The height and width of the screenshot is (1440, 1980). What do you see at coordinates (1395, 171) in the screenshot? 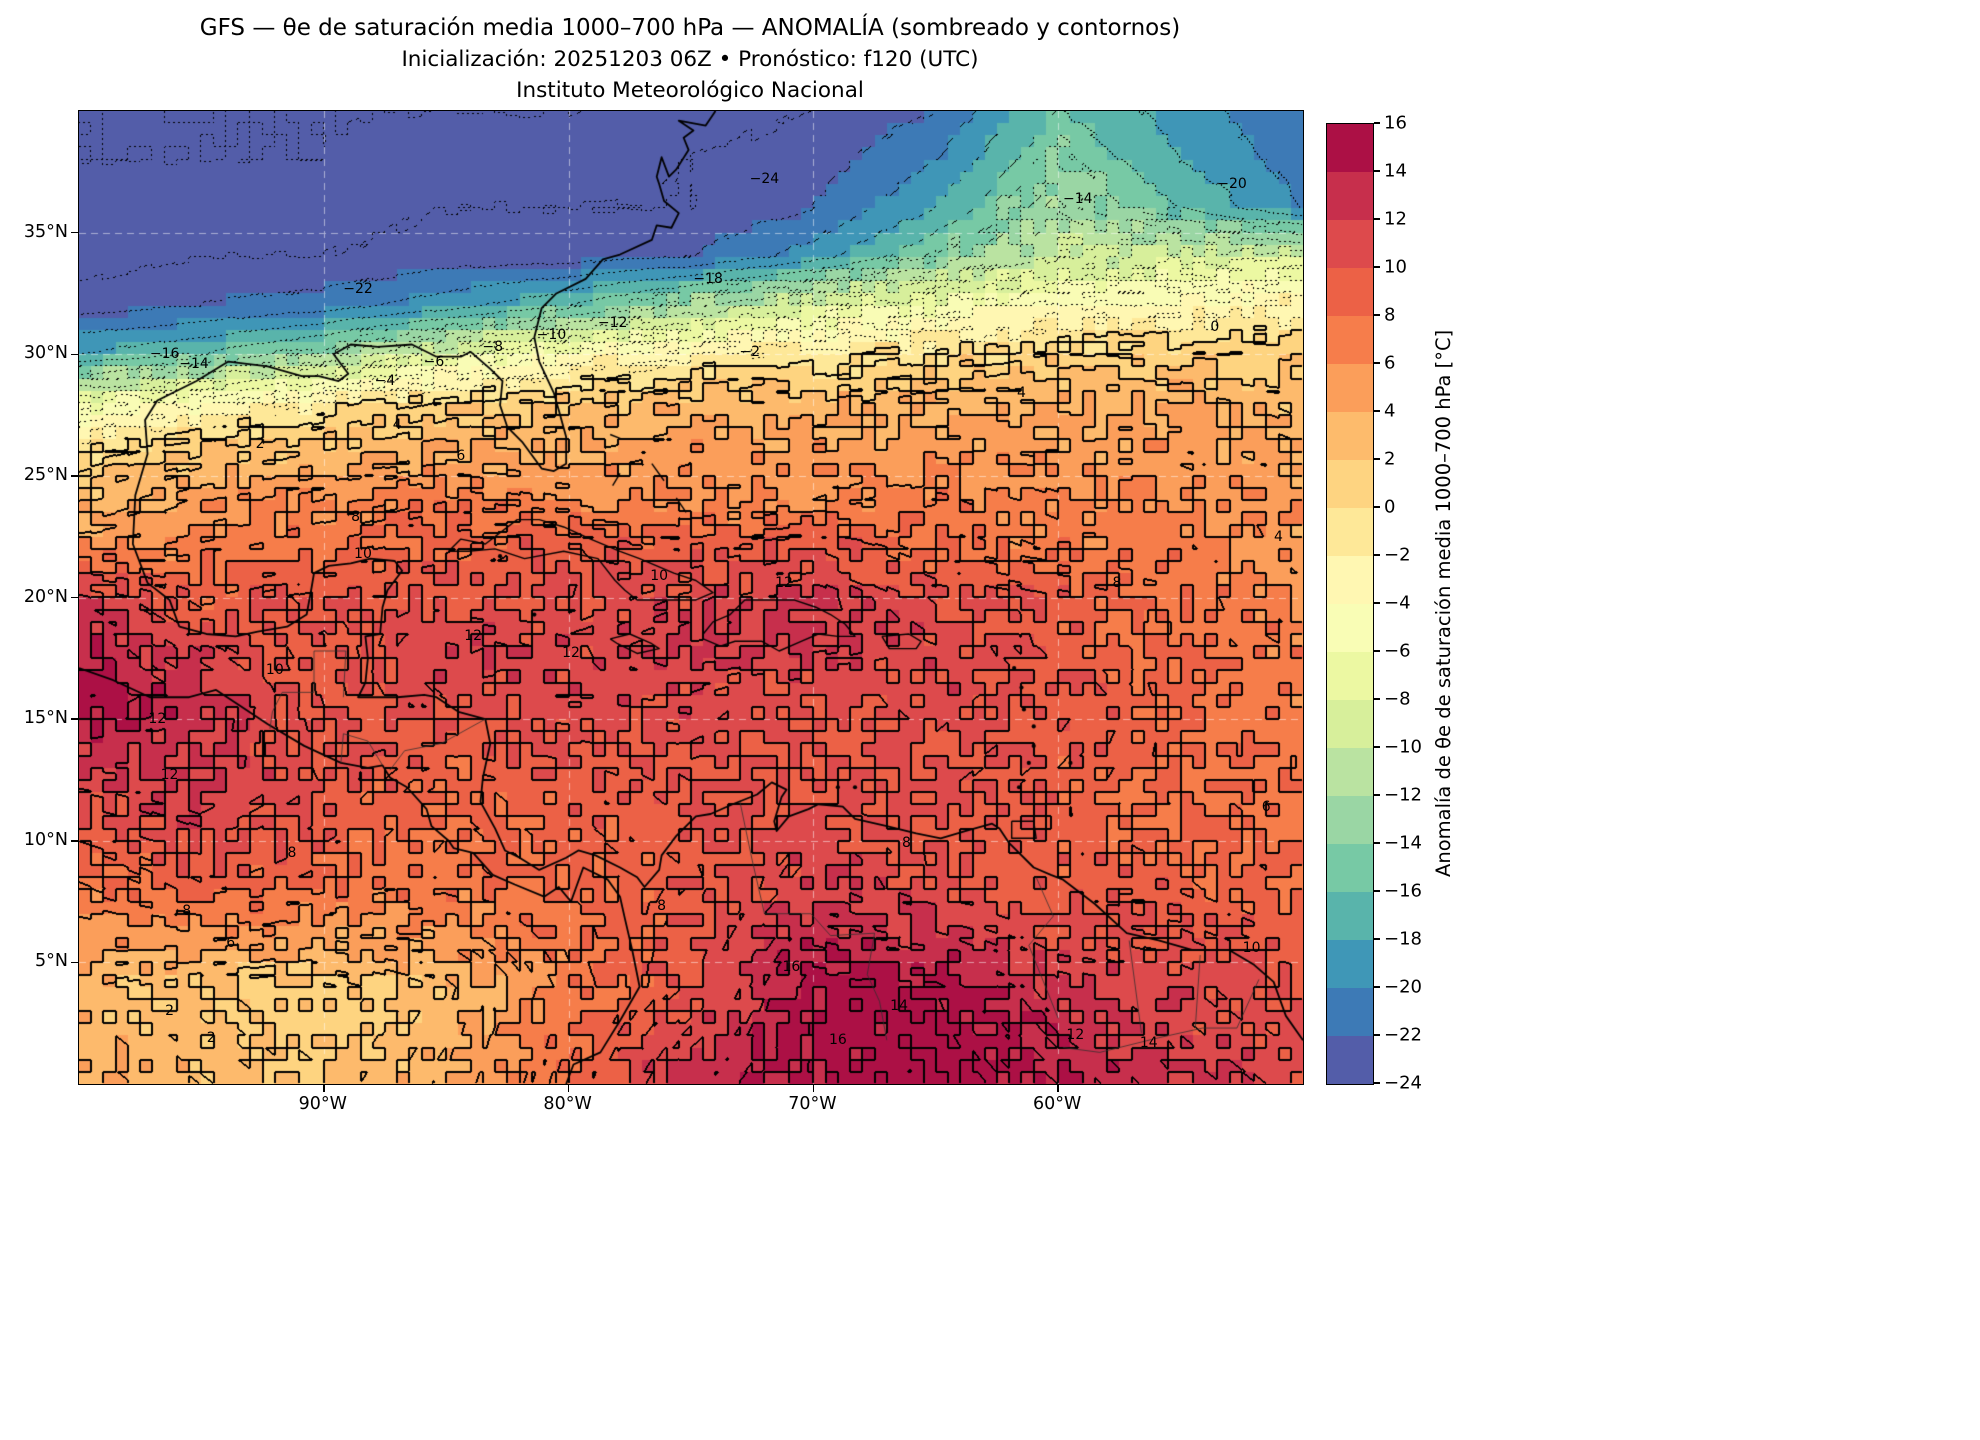
I see `colorbar-tick-label: 14` at bounding box center [1395, 171].